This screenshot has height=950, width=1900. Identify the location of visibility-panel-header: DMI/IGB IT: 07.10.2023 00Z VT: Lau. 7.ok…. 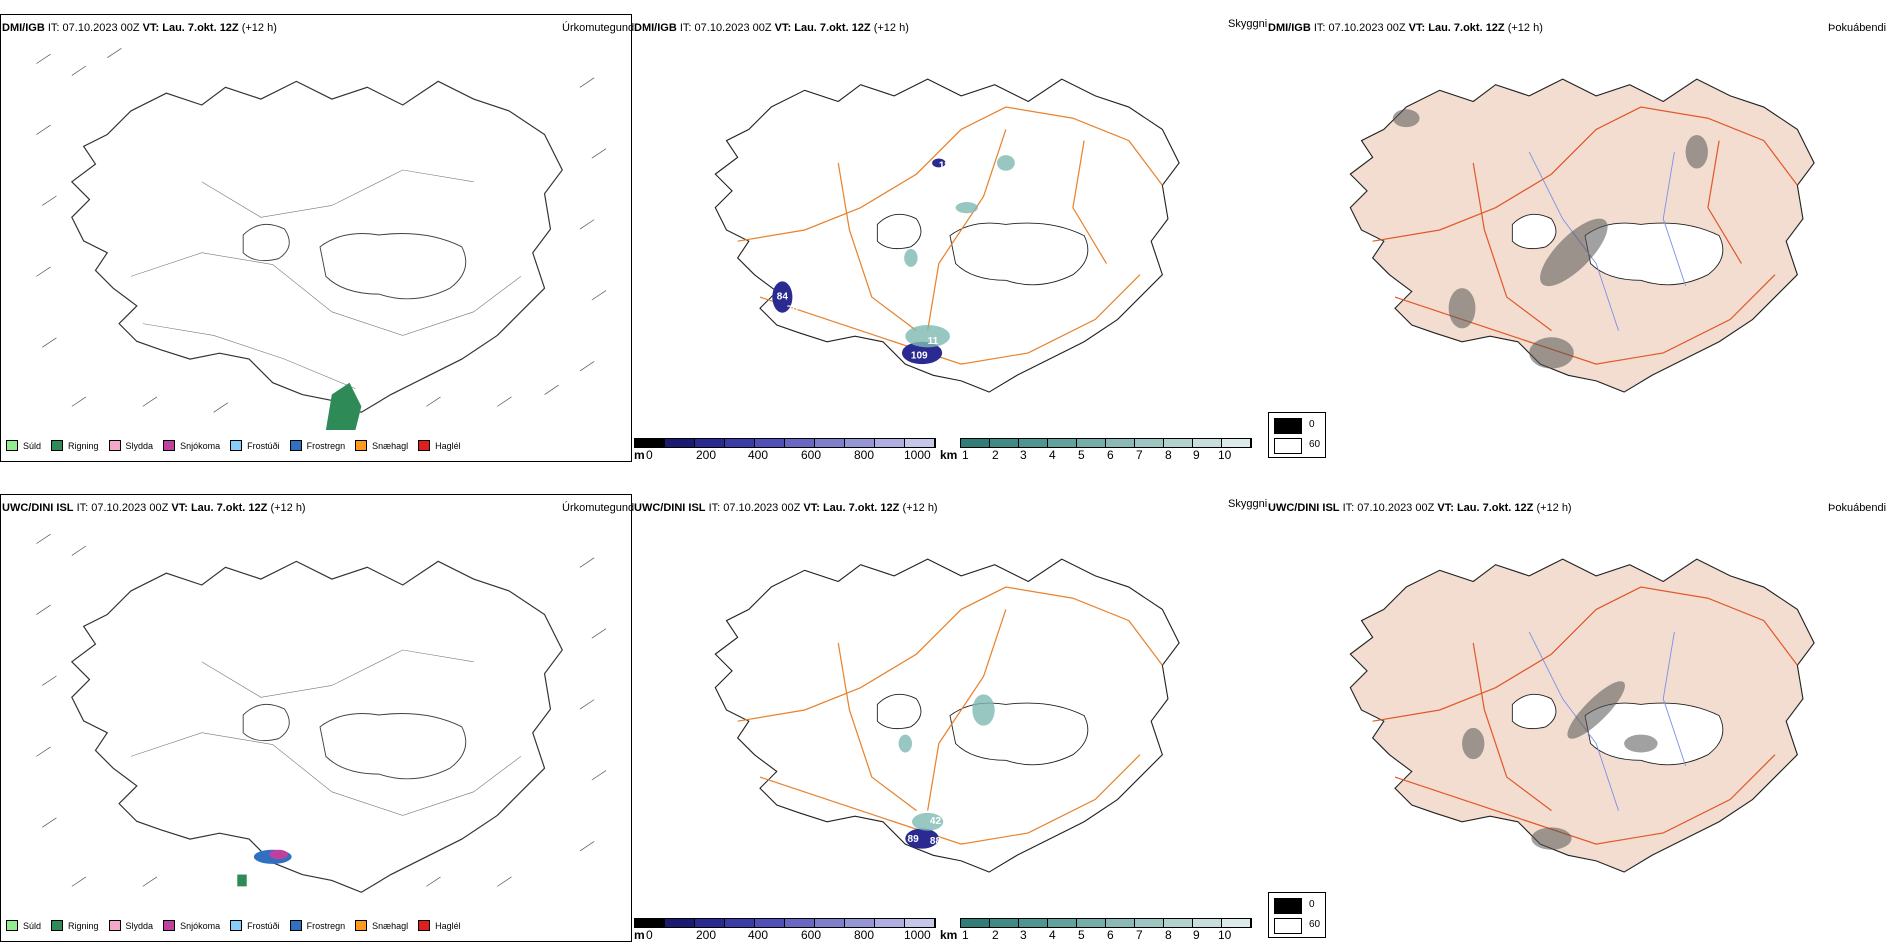
(771, 28).